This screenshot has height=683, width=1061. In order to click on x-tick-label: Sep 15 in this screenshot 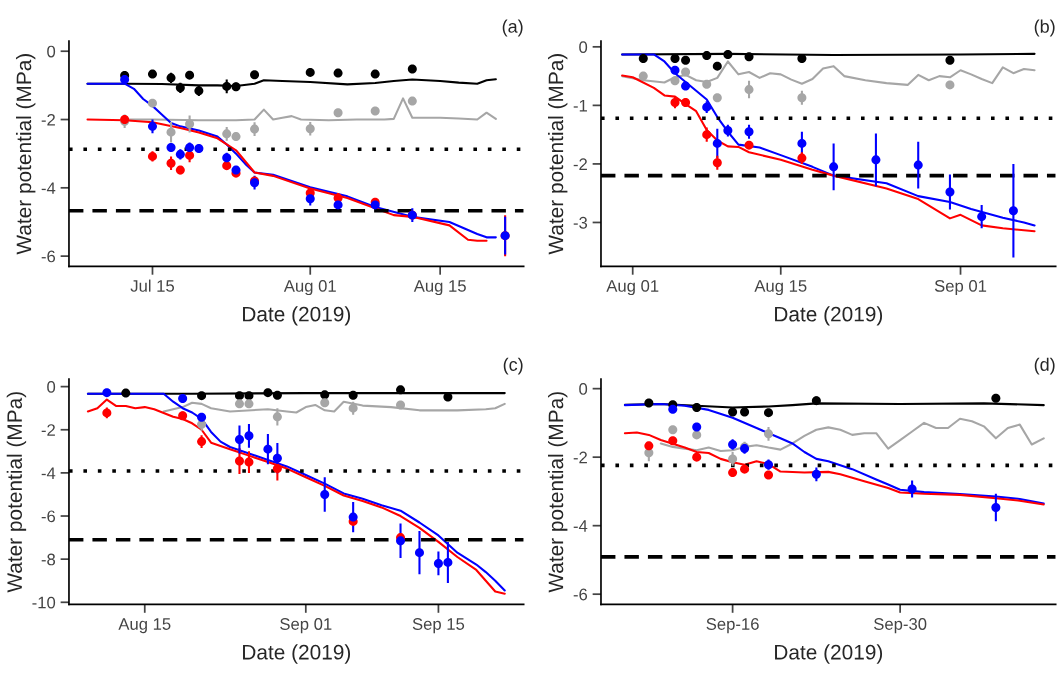, I will do `click(438, 626)`.